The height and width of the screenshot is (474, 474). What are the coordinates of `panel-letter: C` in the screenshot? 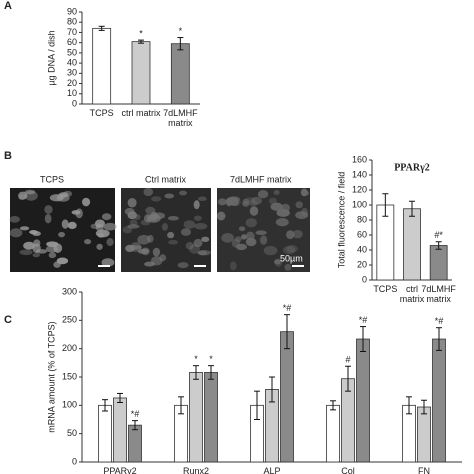 It's located at (8, 320).